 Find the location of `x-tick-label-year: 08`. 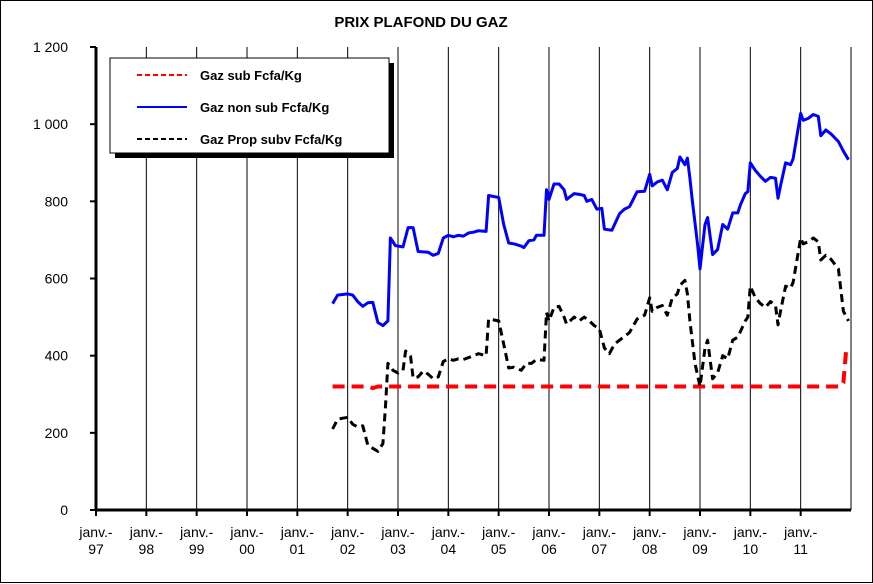

x-tick-label-year: 08 is located at coordinates (650, 549).